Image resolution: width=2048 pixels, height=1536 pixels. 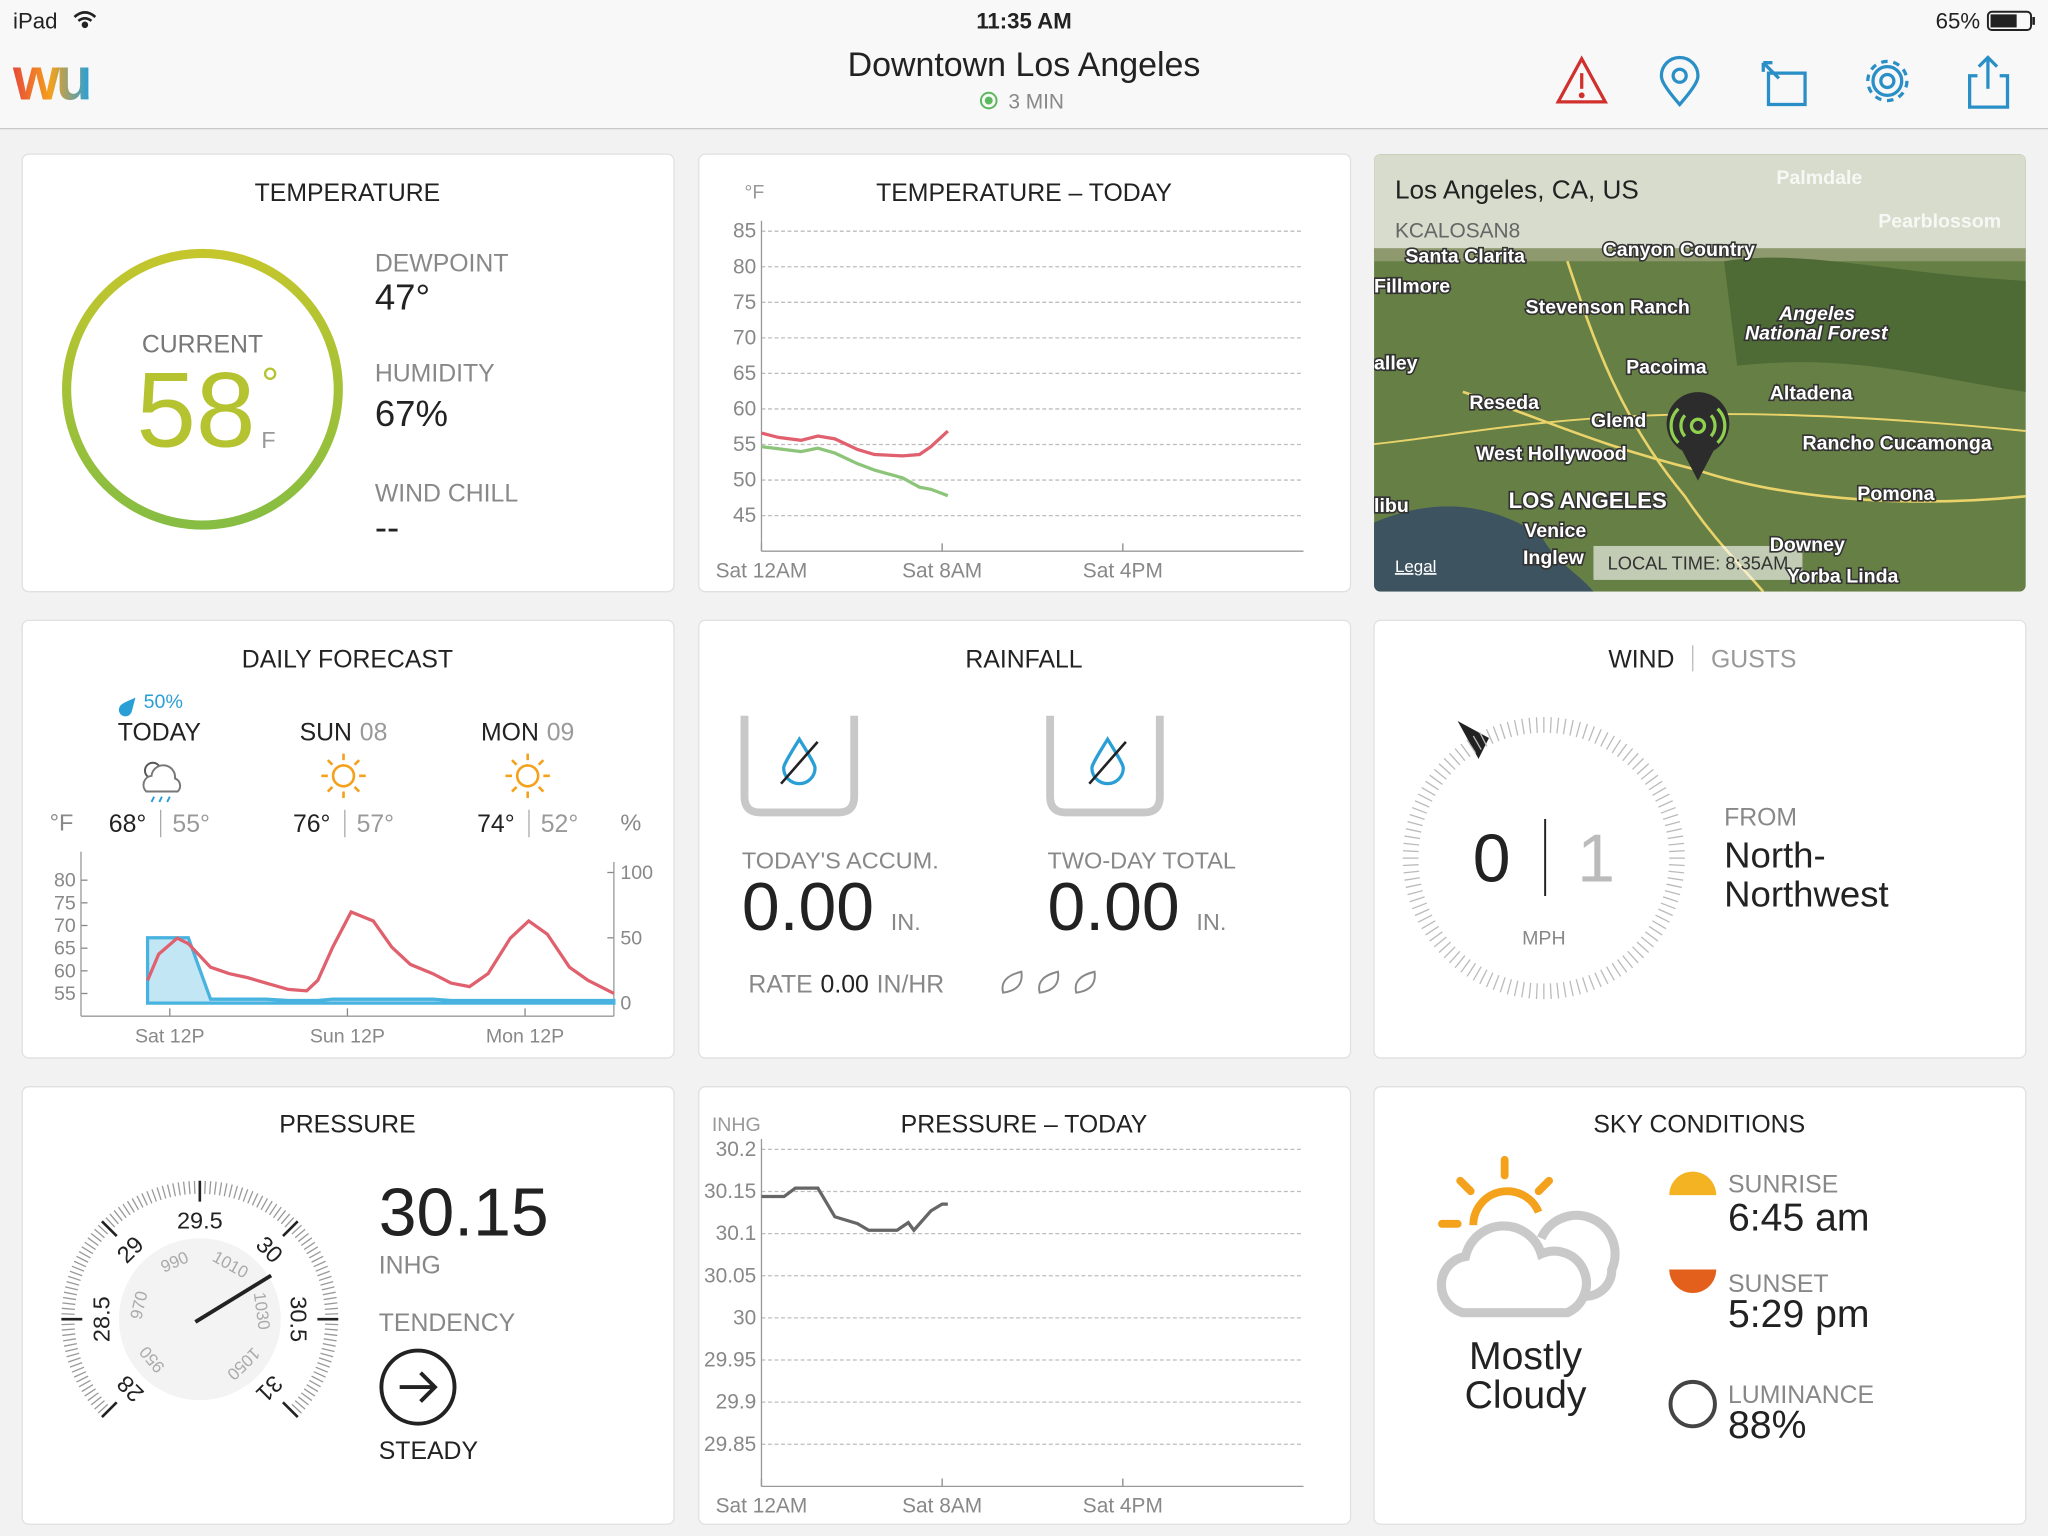 What do you see at coordinates (50, 78) in the screenshot?
I see `logo: wu` at bounding box center [50, 78].